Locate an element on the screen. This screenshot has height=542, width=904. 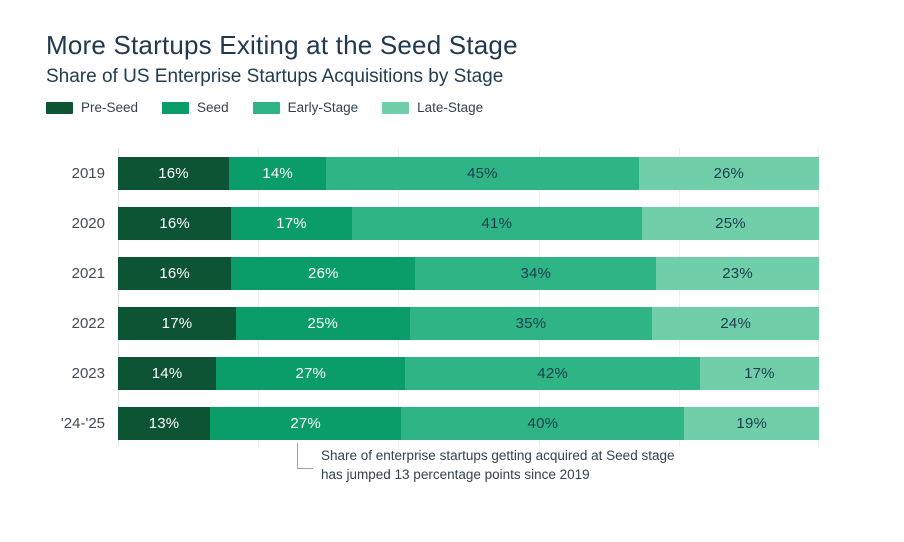
stacked-bar: 16% 26% 34% 23% is located at coordinates (468, 273).